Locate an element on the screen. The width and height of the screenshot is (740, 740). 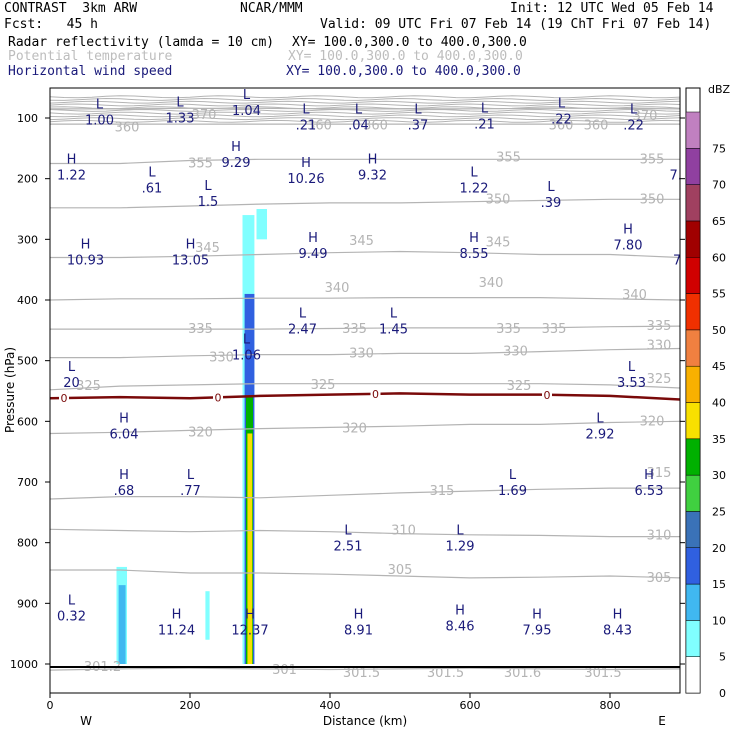
colorbar-level: 25 is located at coordinates (719, 511).